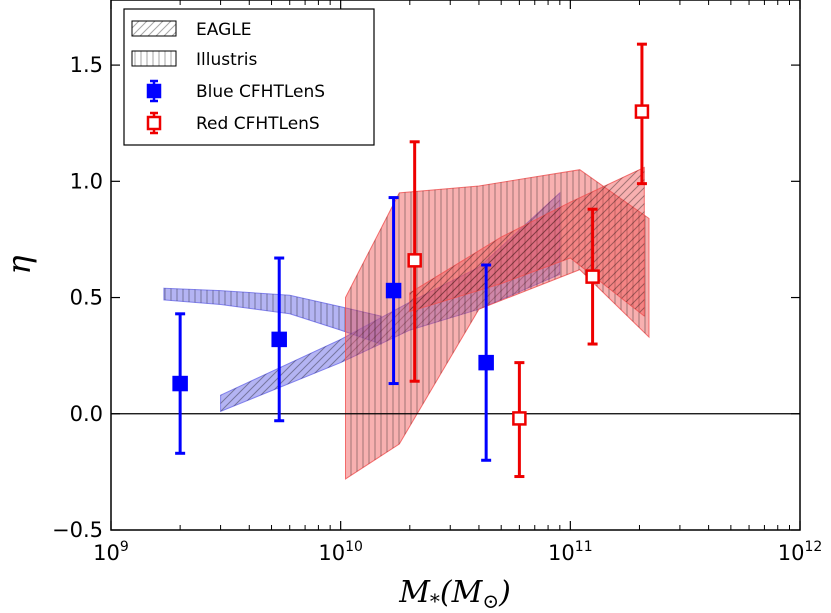 The width and height of the screenshot is (831, 613). I want to click on band-eagle-blue-hatch, so click(390, 302).